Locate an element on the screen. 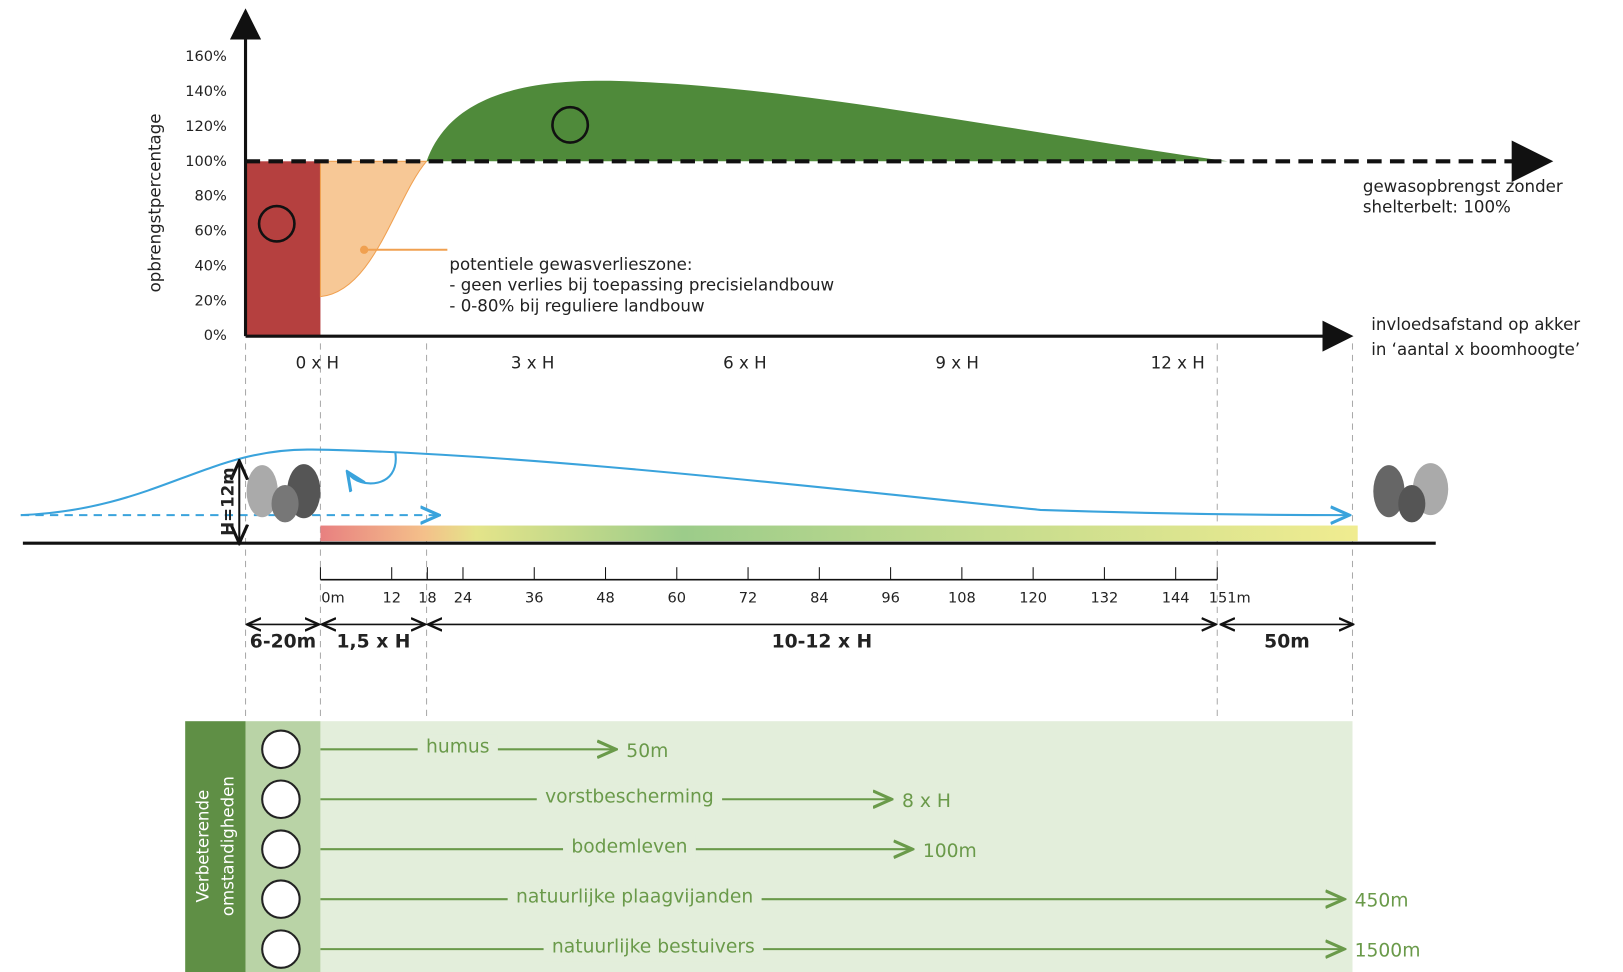 Image resolution: width=1623 pixels, height=972 pixels. y-tick-label: 0% is located at coordinates (215, 335).